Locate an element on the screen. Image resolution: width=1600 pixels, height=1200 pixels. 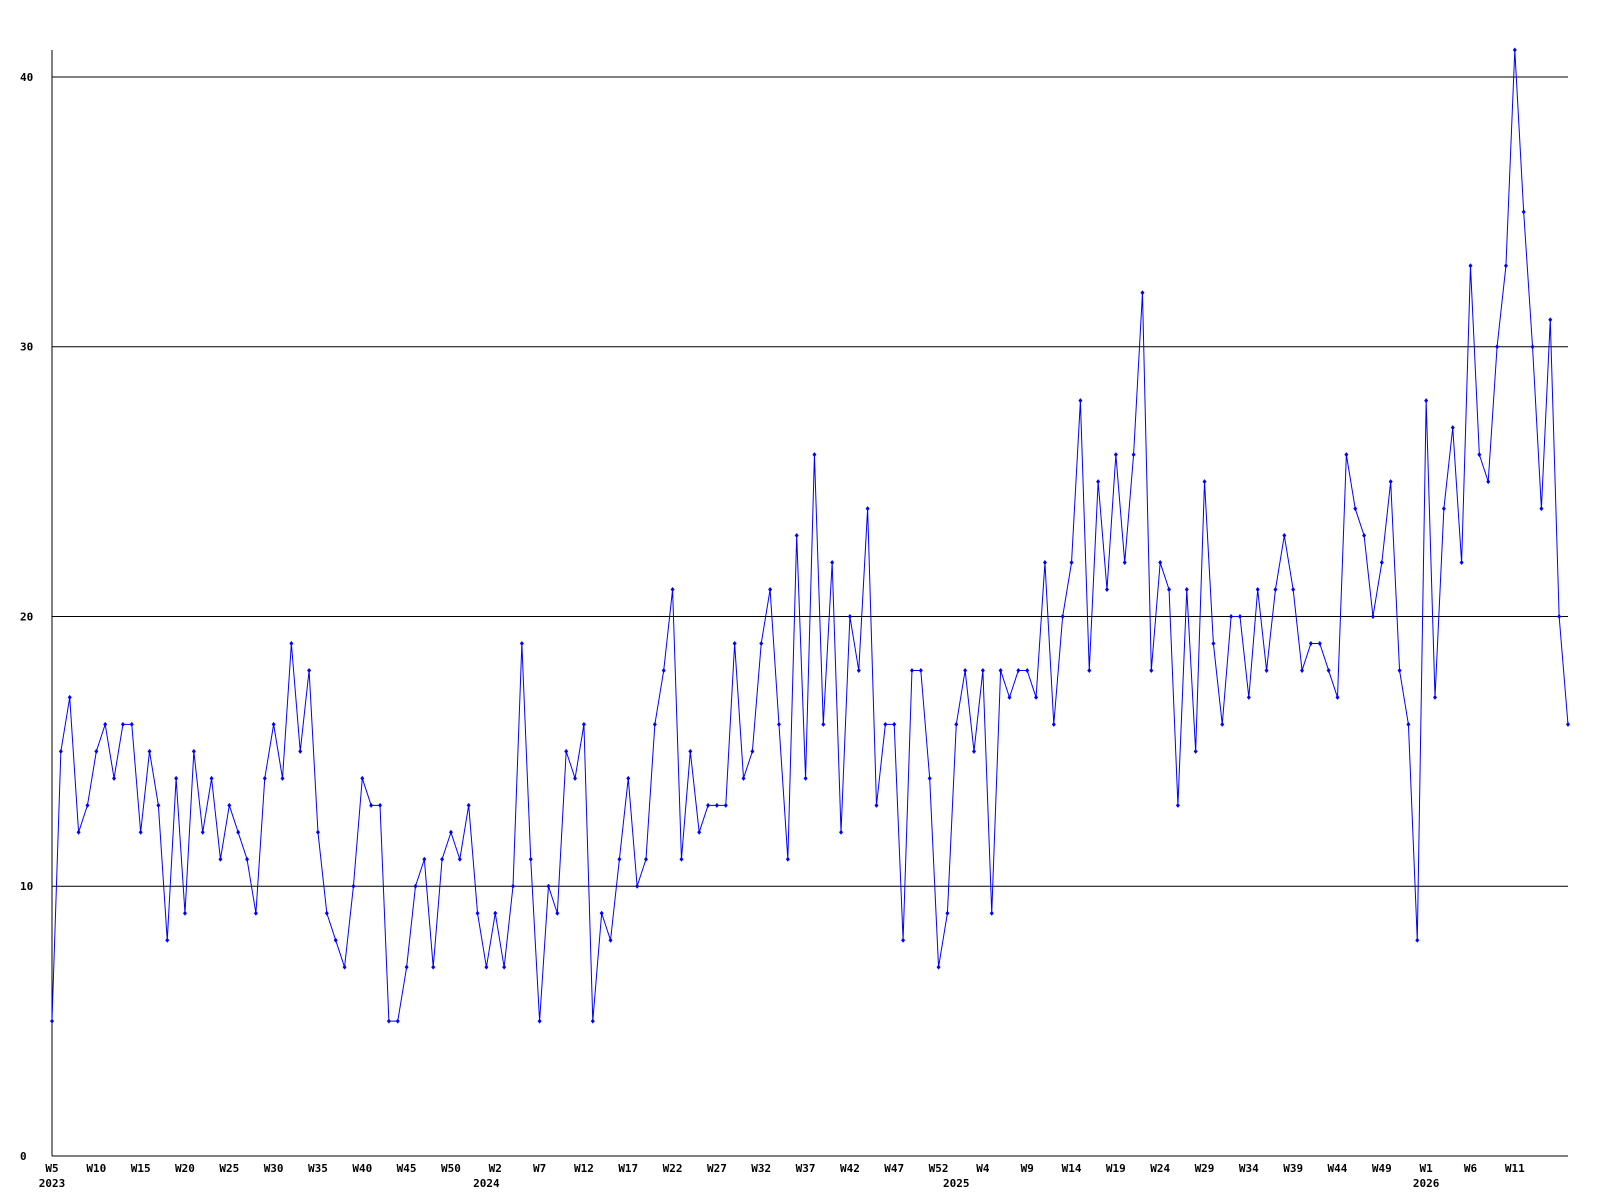
y-tick-label: 20 is located at coordinates (26, 616).